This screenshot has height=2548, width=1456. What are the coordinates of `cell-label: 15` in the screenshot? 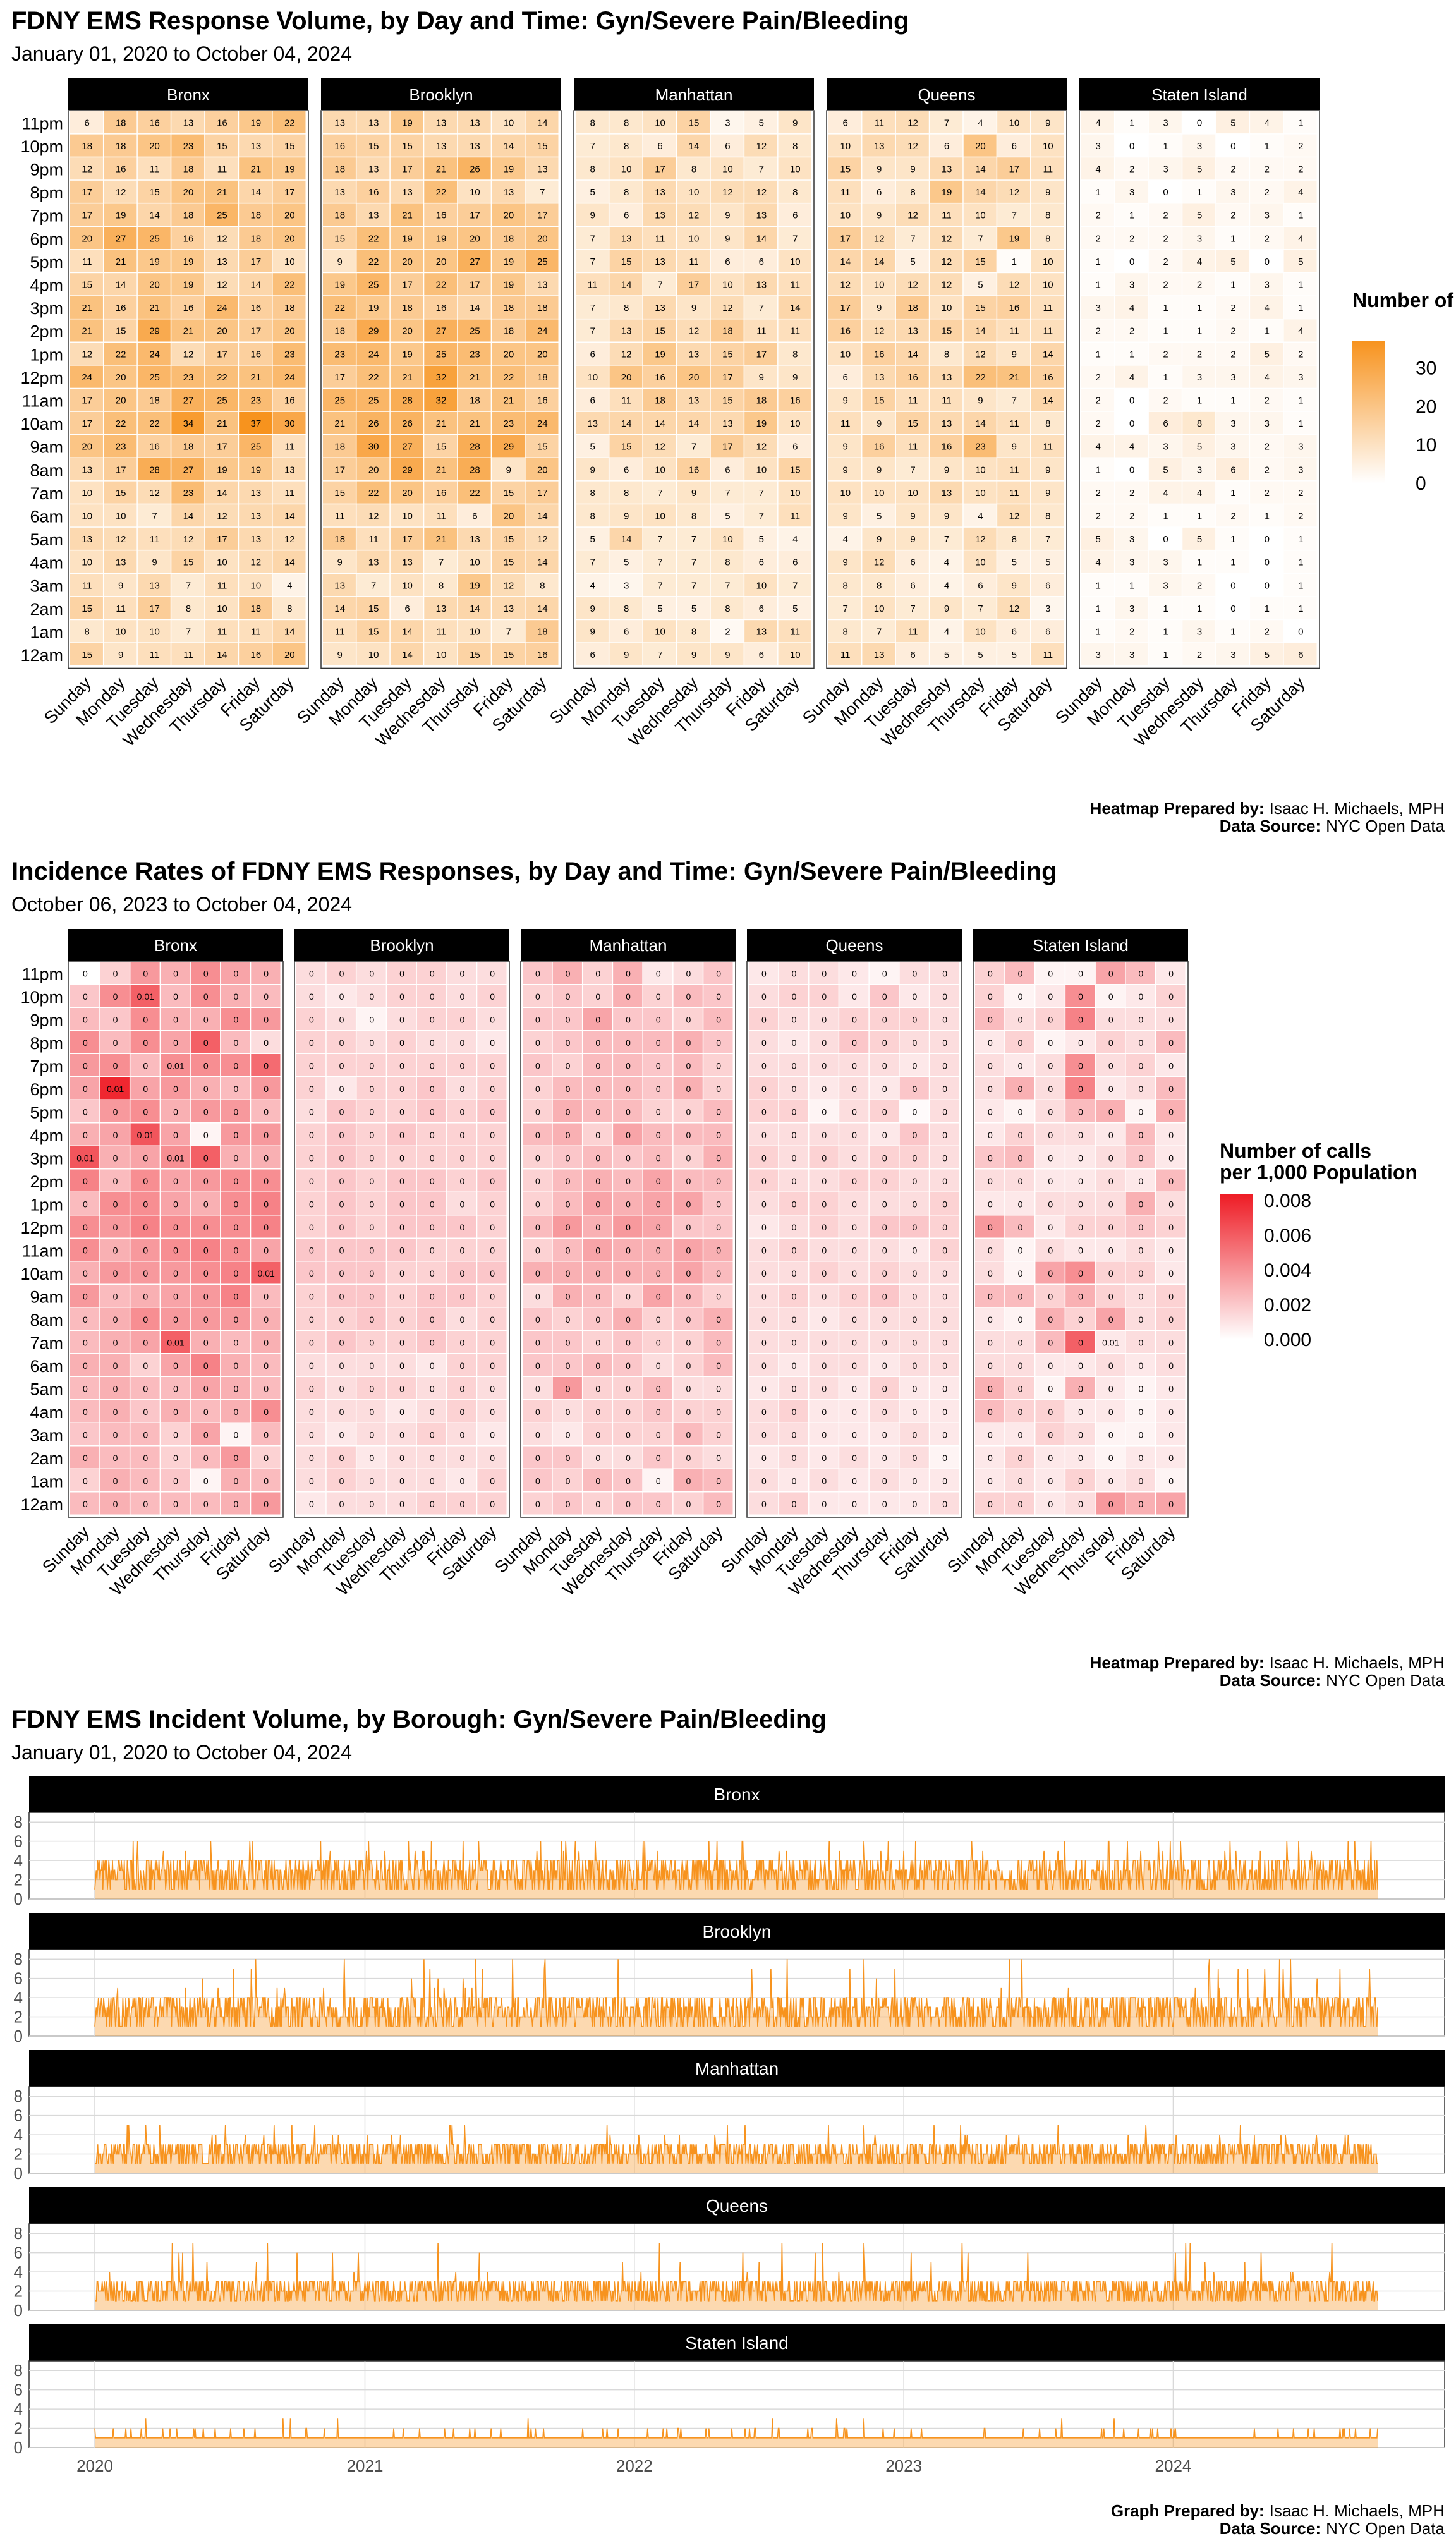 It's located at (509, 493).